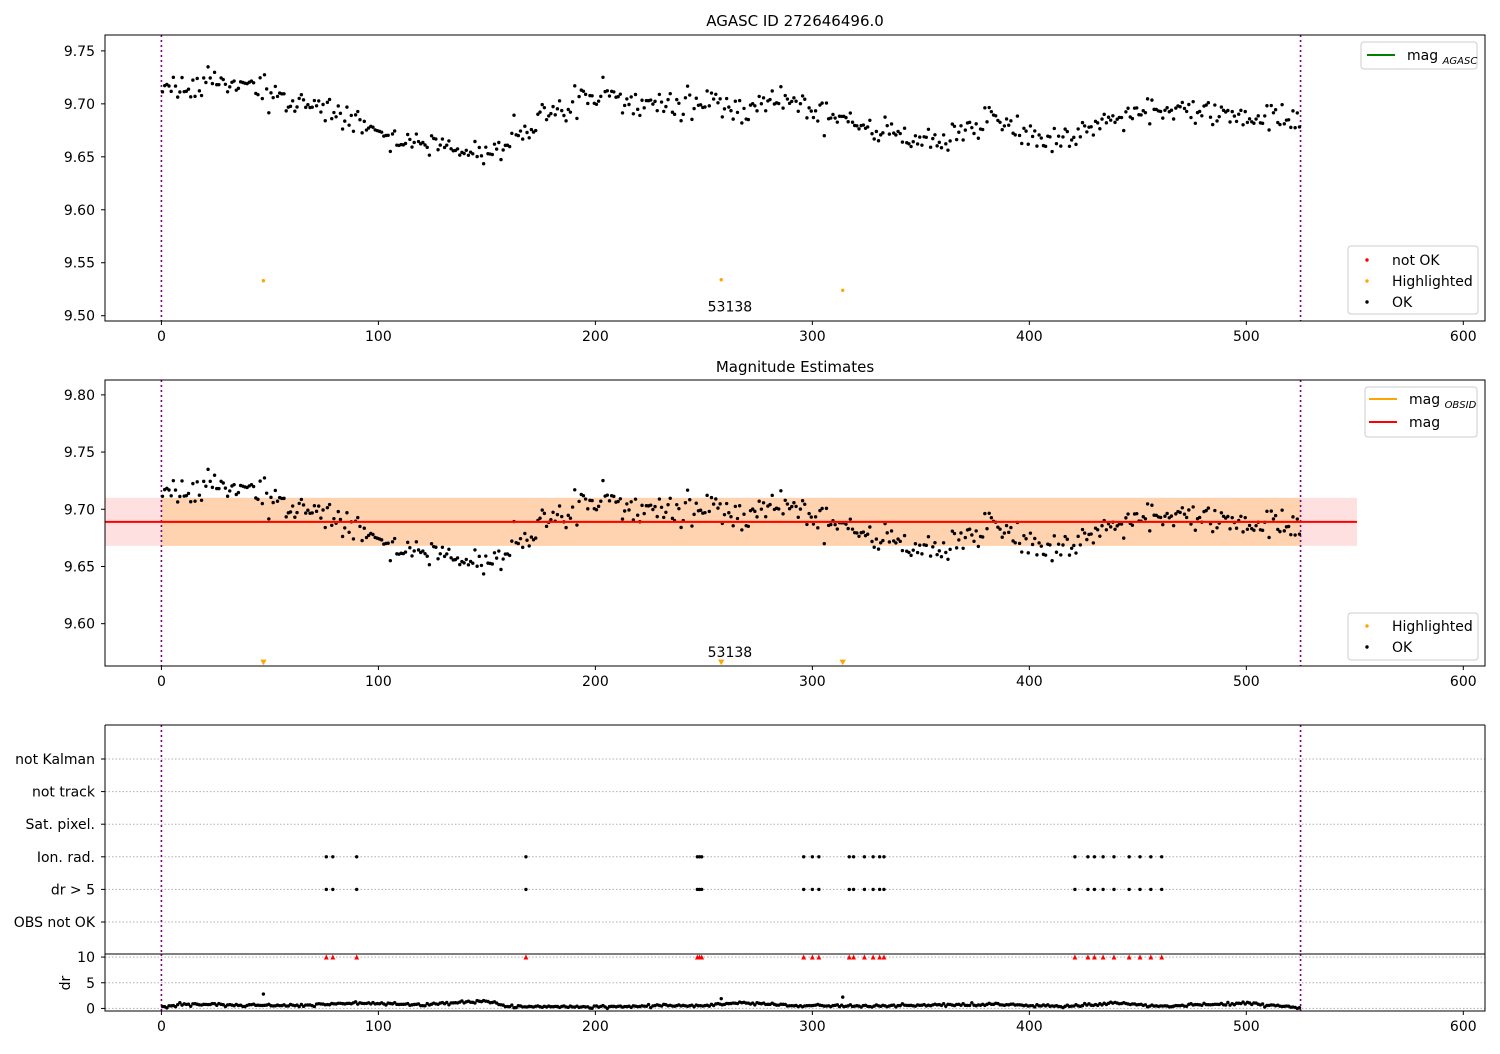 This screenshot has width=1500, height=1054. Describe the element at coordinates (79, 625) in the screenshot. I see `y-tick-label: 9.60` at that location.